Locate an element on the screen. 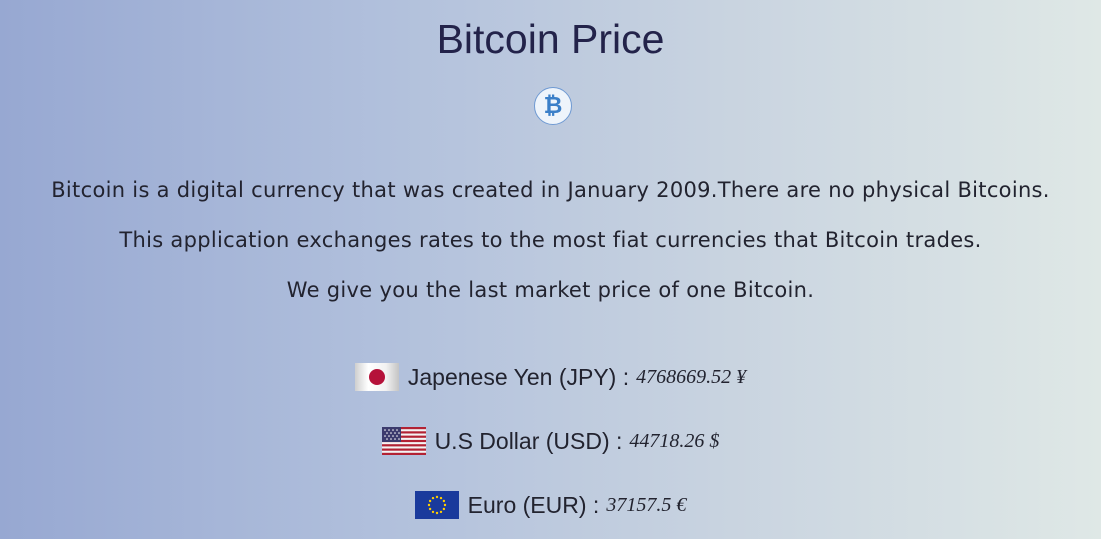 Image resolution: width=1101 pixels, height=539 pixels. rate-row-jpy: Japenese Yen (JPY) : 4768669.52 ¥ is located at coordinates (550, 377).